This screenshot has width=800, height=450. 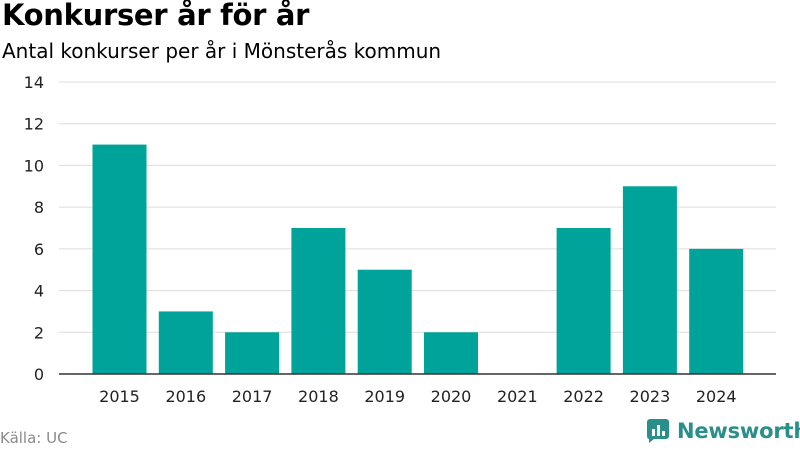 I want to click on x-tick-label: 2017, so click(x=252, y=396).